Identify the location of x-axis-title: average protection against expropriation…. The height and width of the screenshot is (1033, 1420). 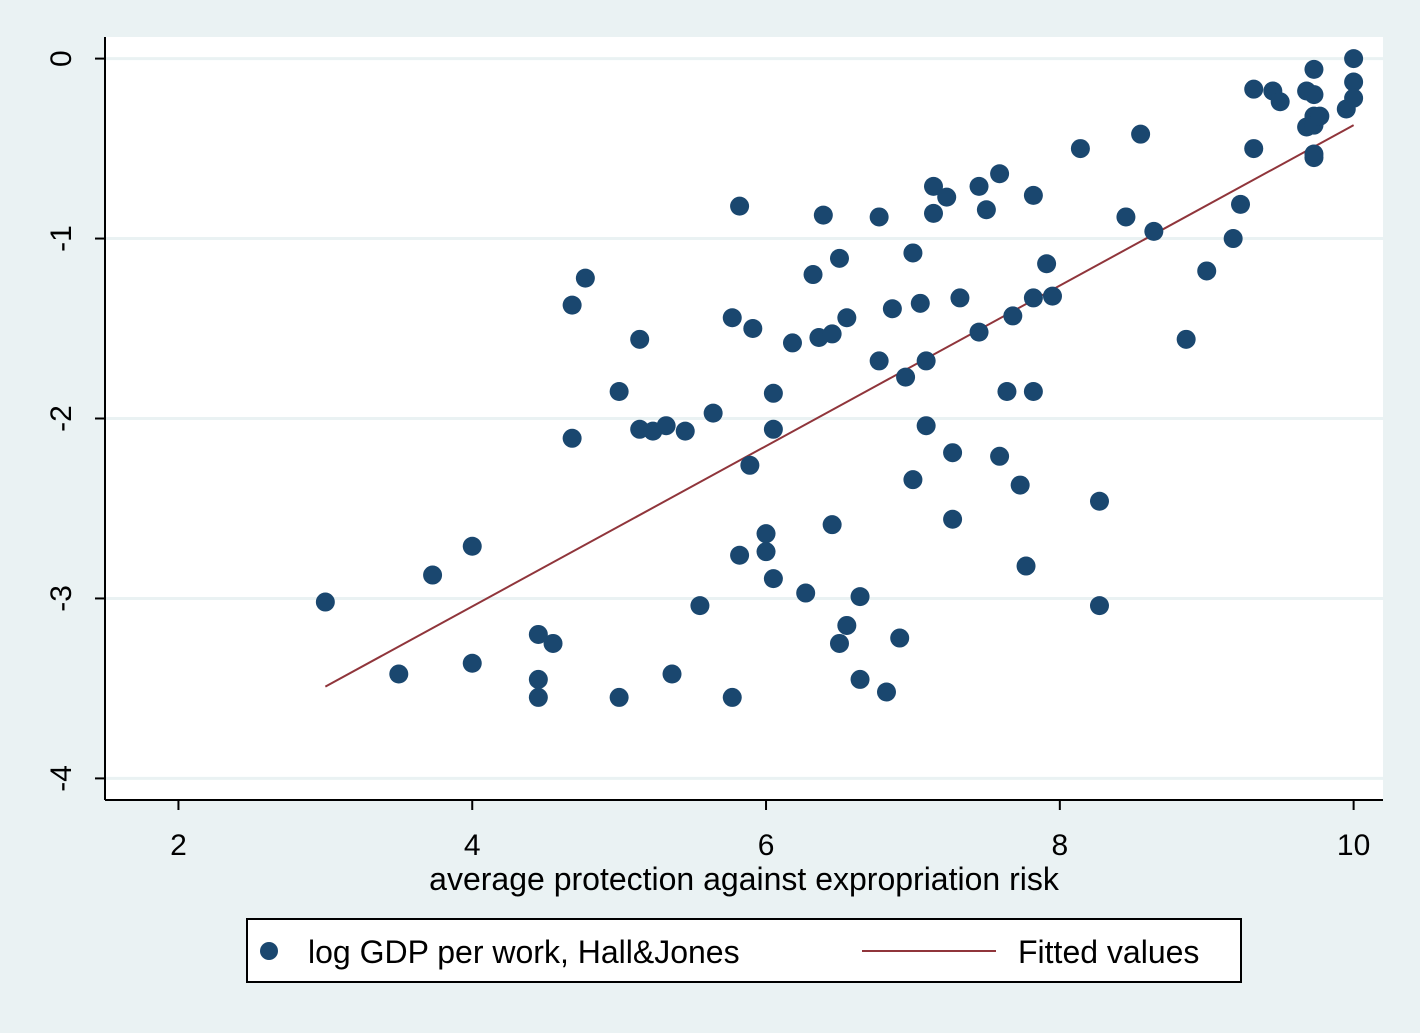
(744, 879).